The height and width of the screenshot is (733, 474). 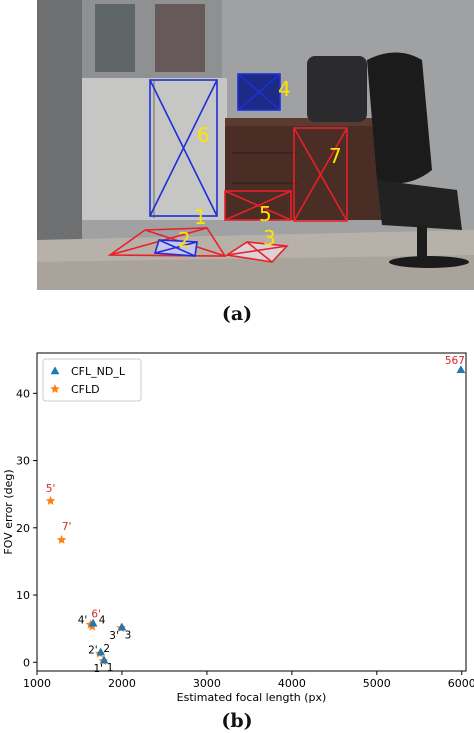 I want to click on photo-label-5: 5, so click(x=265, y=214).